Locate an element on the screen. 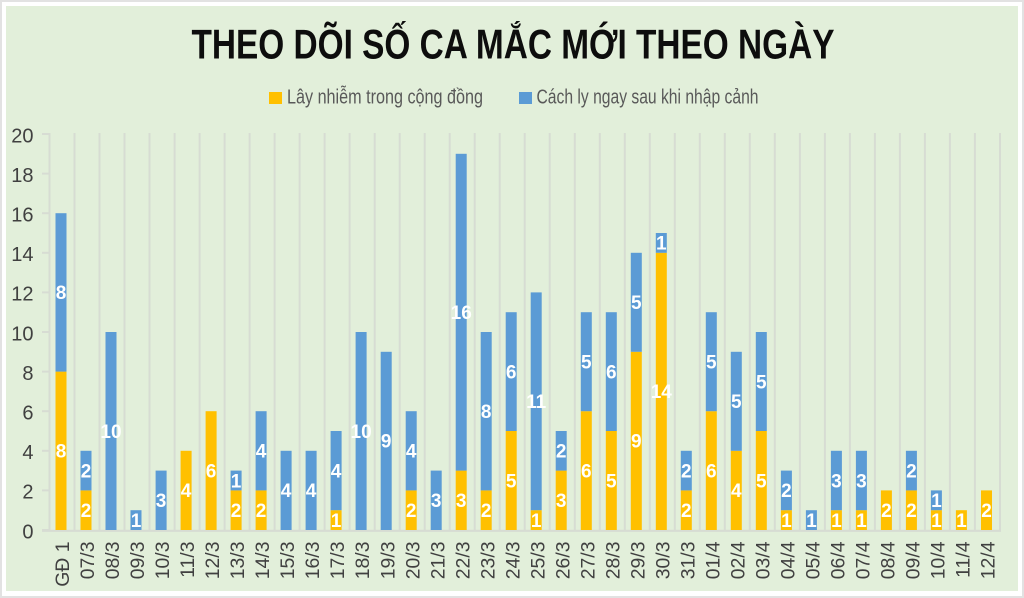  svg-text: 05/4 is located at coordinates (814, 560).